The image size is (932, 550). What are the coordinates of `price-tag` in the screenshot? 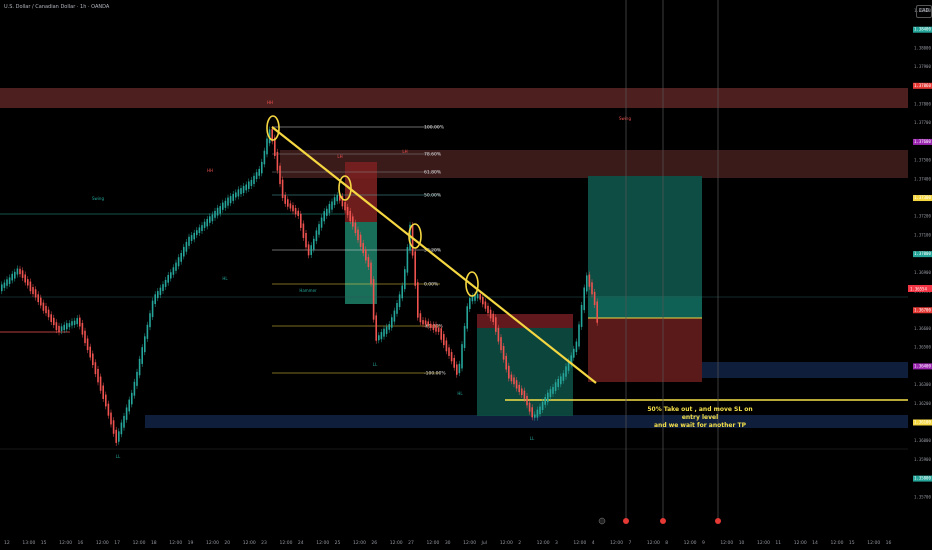 It's located at (922, 29).